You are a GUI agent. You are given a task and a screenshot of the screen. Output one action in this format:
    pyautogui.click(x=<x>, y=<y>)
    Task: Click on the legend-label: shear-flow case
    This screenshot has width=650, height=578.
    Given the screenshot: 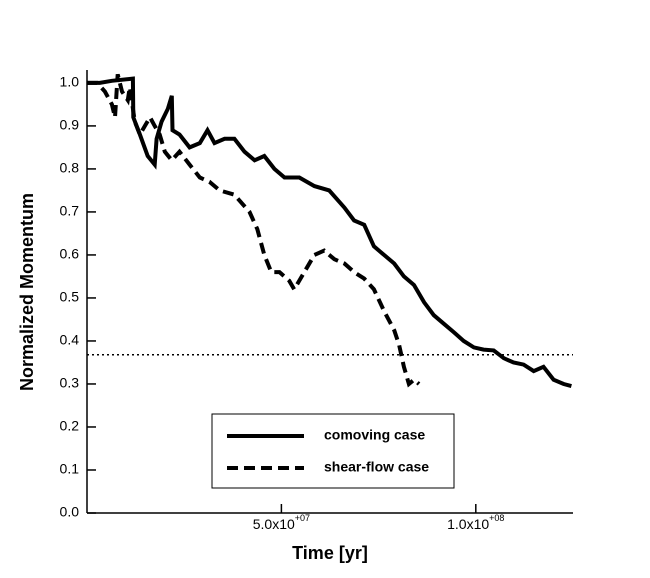 What is the action you would take?
    pyautogui.click(x=376, y=467)
    